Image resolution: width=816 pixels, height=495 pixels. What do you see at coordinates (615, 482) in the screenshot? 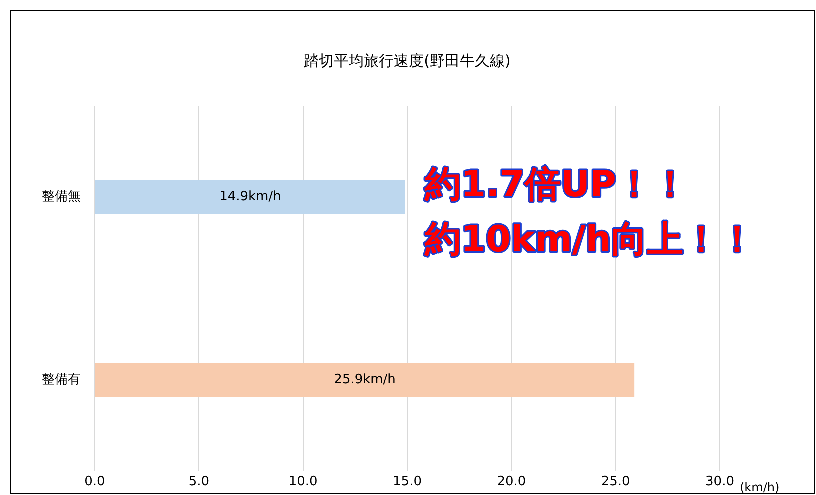
I see `x-tick-label: 25.0` at bounding box center [615, 482].